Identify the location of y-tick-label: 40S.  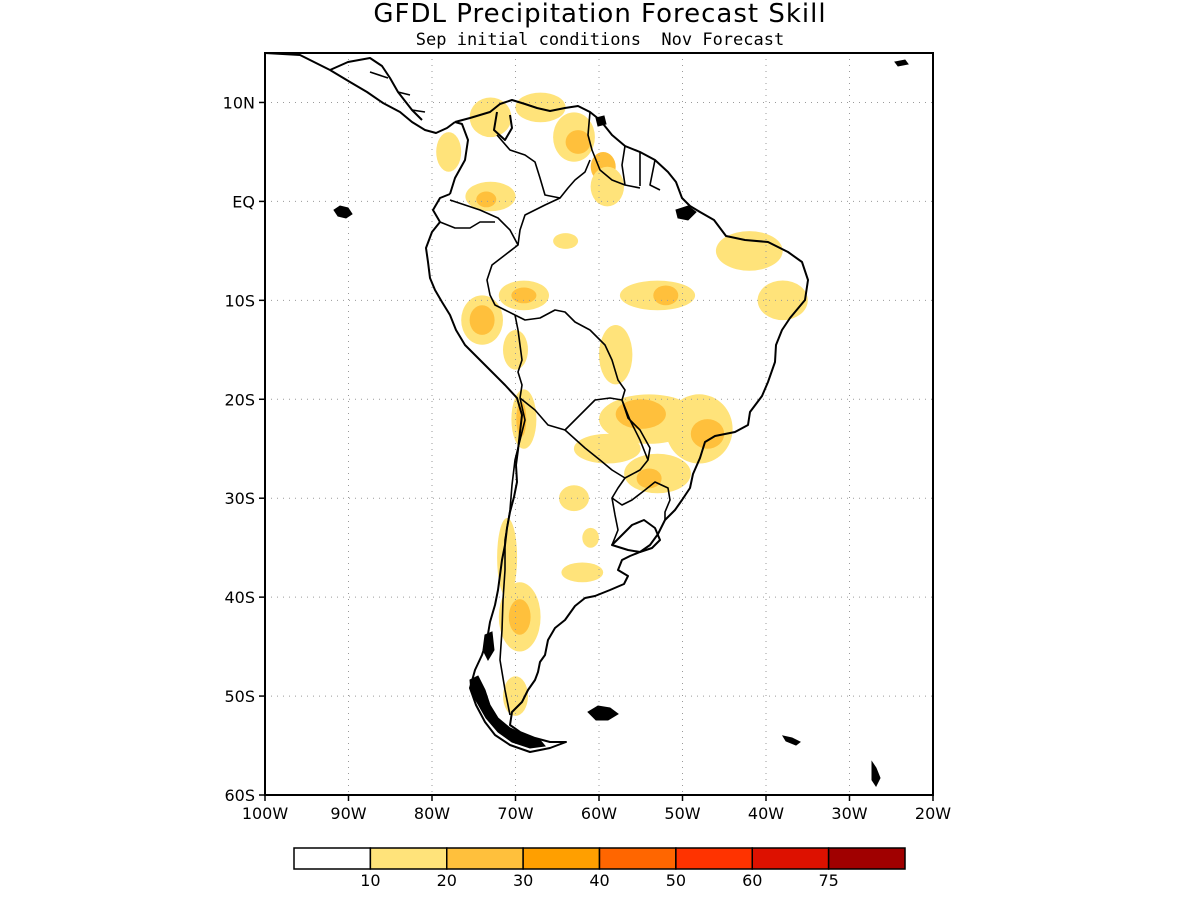
(239, 597).